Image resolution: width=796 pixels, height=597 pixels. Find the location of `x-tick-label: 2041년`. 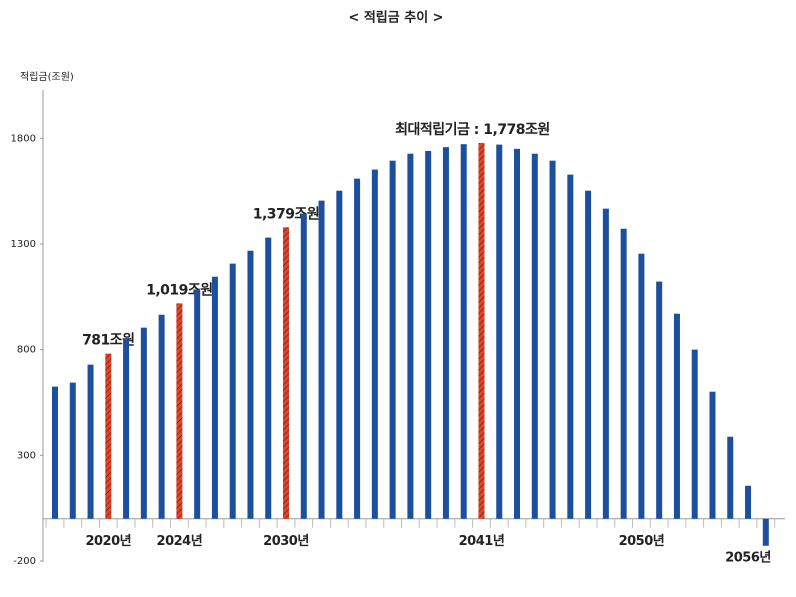

x-tick-label: 2041년 is located at coordinates (482, 541).